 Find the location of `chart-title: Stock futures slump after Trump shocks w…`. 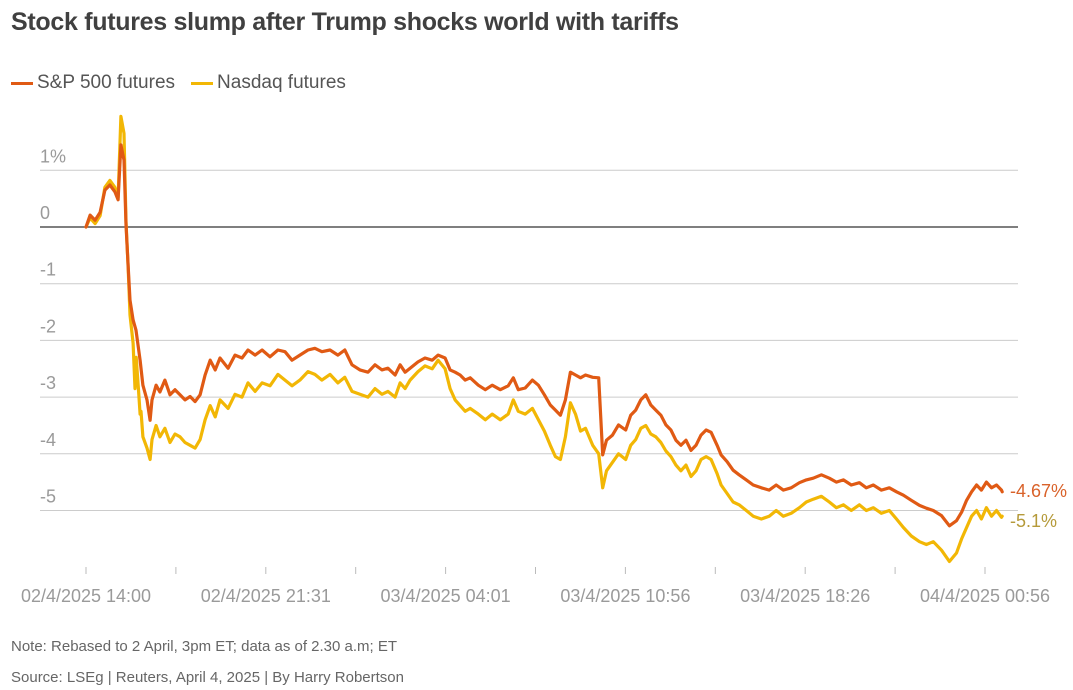

chart-title: Stock futures slump after Trump shocks w… is located at coordinates (345, 22).